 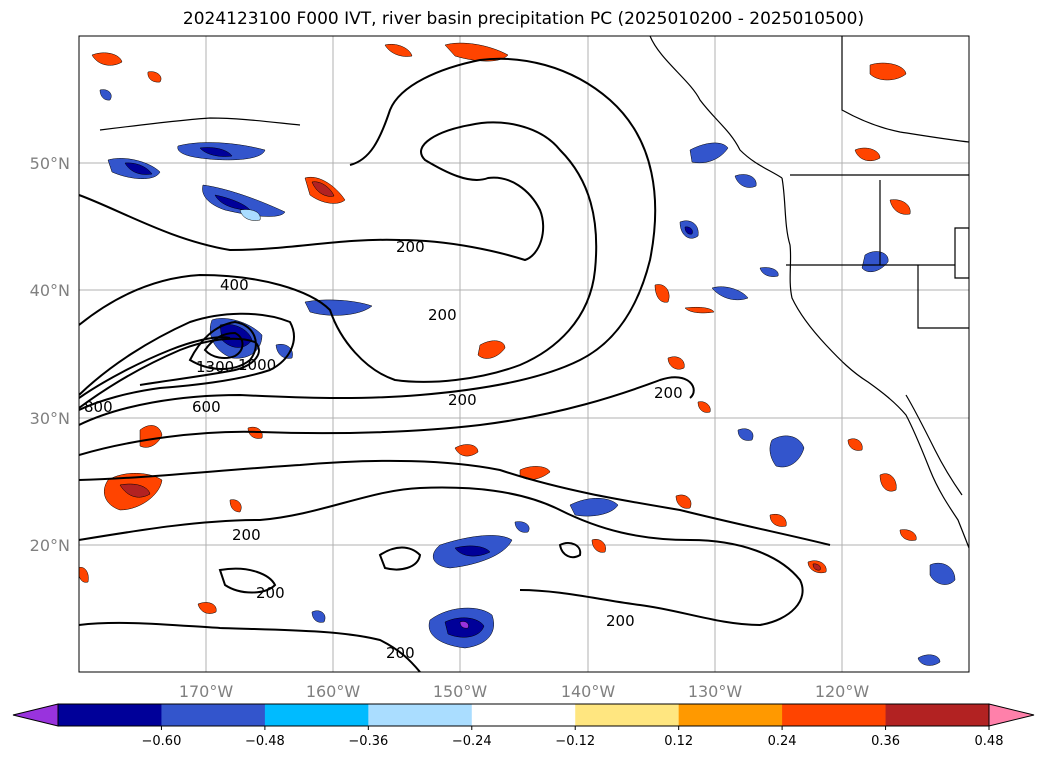 I want to click on contour-label: 400, so click(x=234, y=285).